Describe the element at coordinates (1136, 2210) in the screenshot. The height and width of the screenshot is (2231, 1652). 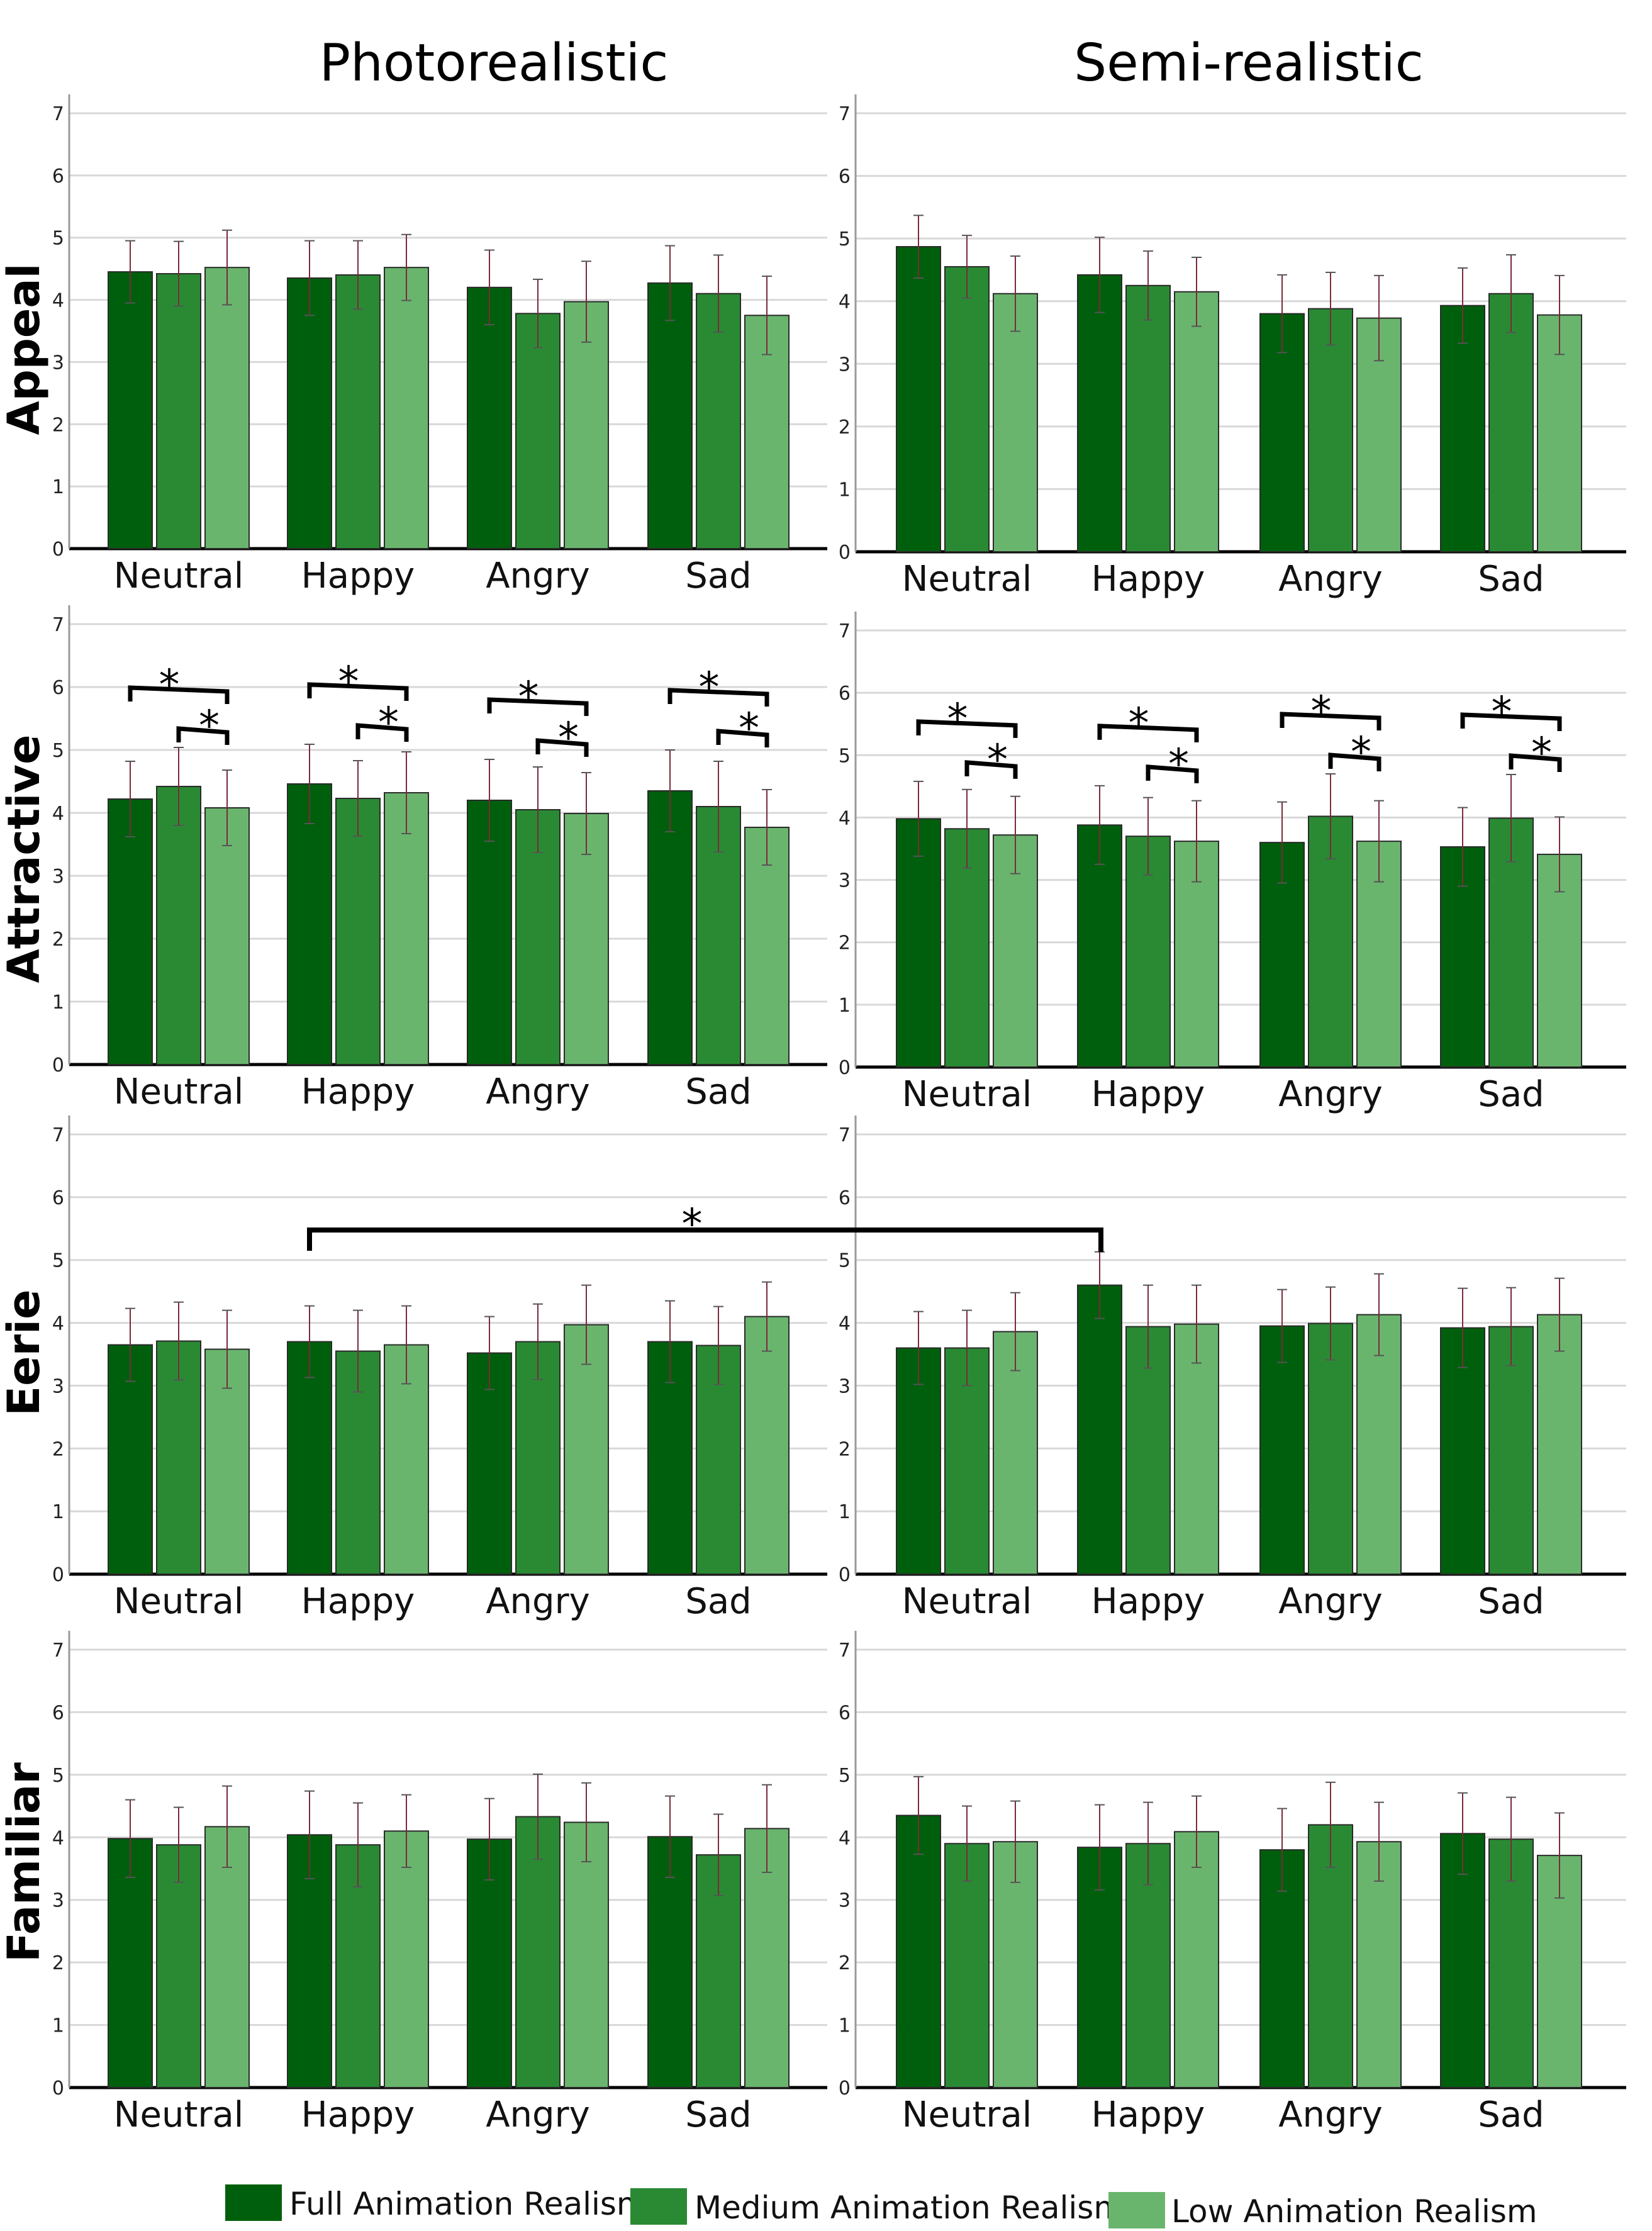
I see `legend-swatch-low` at that location.